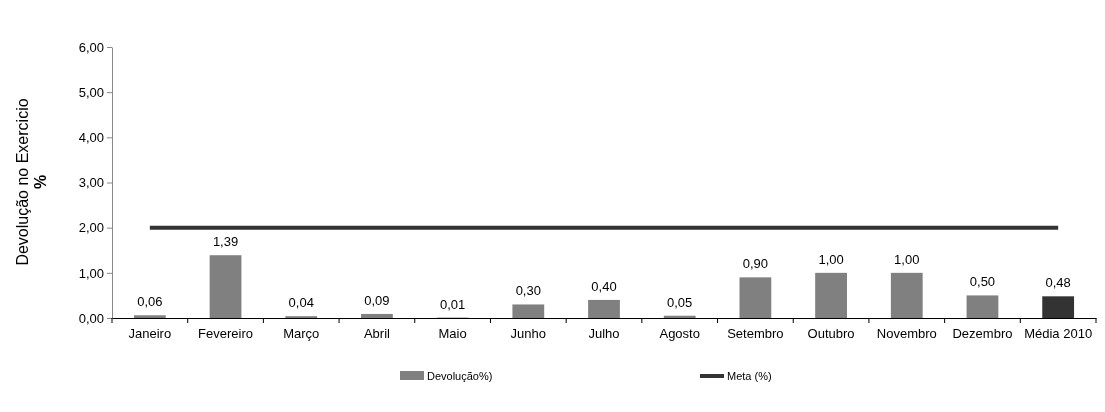 This screenshot has width=1105, height=412. What do you see at coordinates (91, 92) in the screenshot?
I see `y-tick-label: 5,00` at bounding box center [91, 92].